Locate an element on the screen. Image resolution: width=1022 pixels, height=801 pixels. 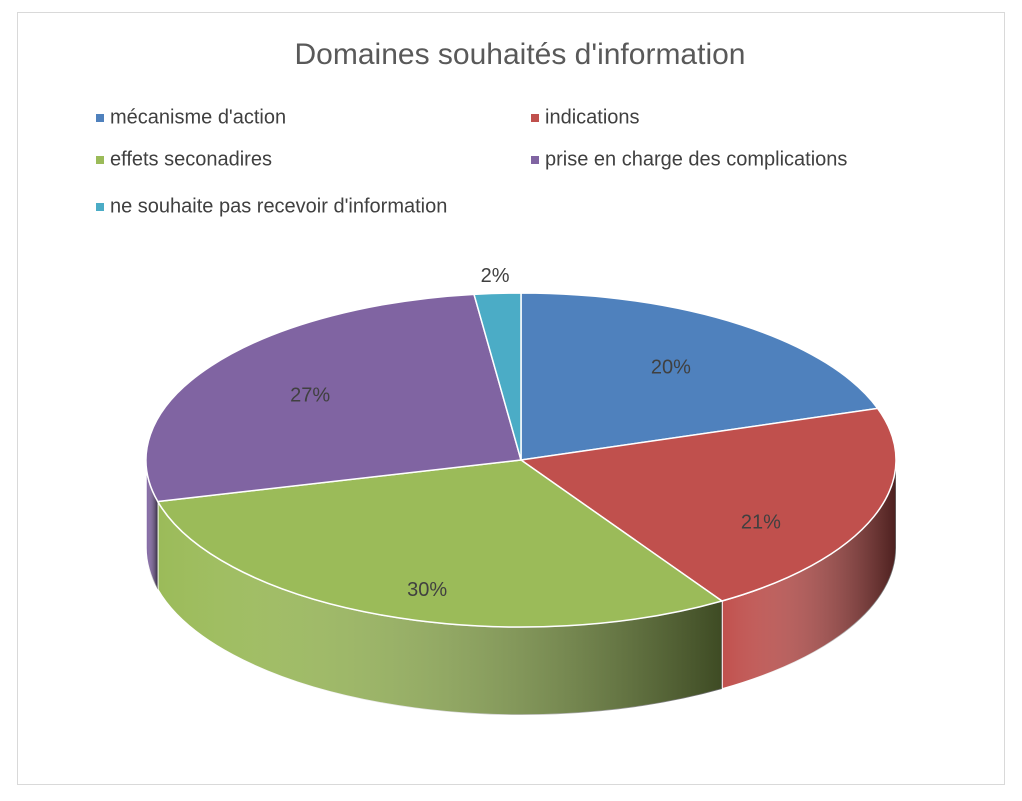
data-label: 27% is located at coordinates (310, 395).